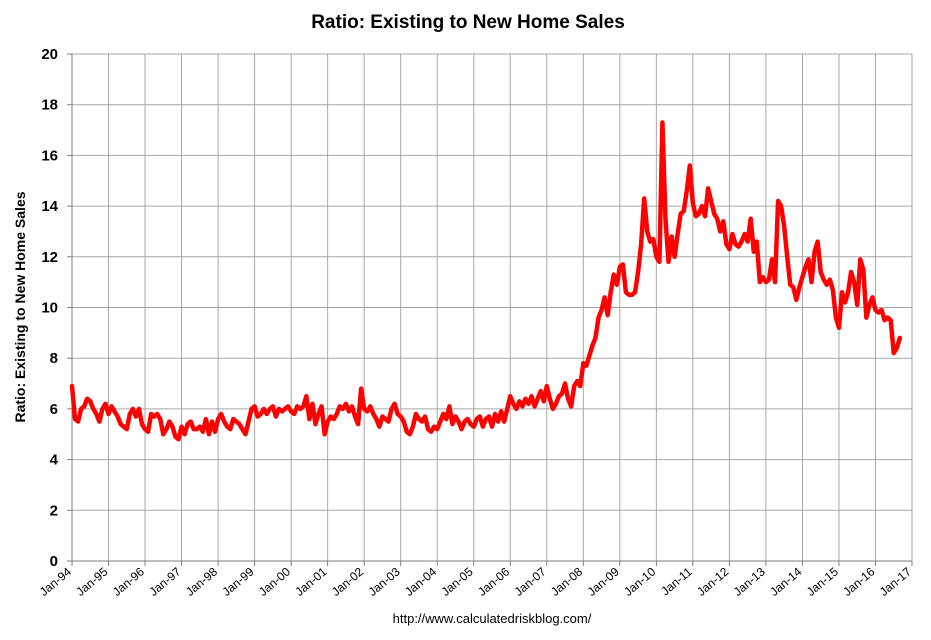  I want to click on x-tick-label: Jan-16, so click(858, 581).